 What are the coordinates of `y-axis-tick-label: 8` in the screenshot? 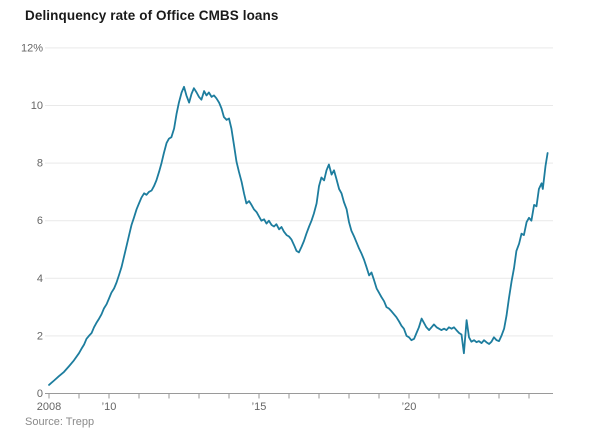 It's located at (40, 164).